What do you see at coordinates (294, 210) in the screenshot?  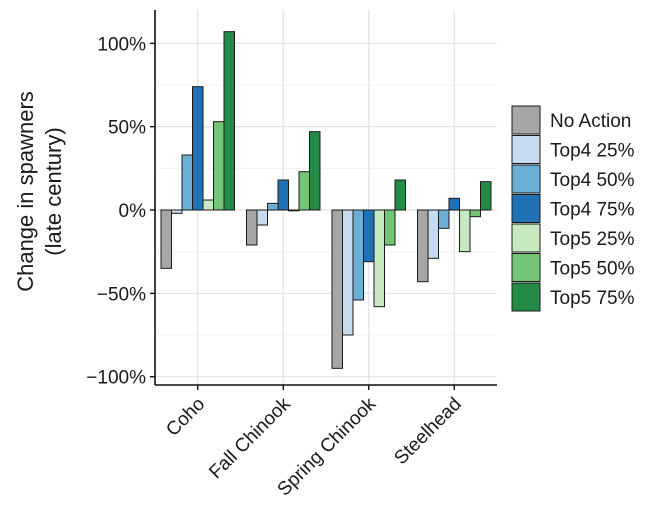 I see `bar-top5-25--fall-chinook` at bounding box center [294, 210].